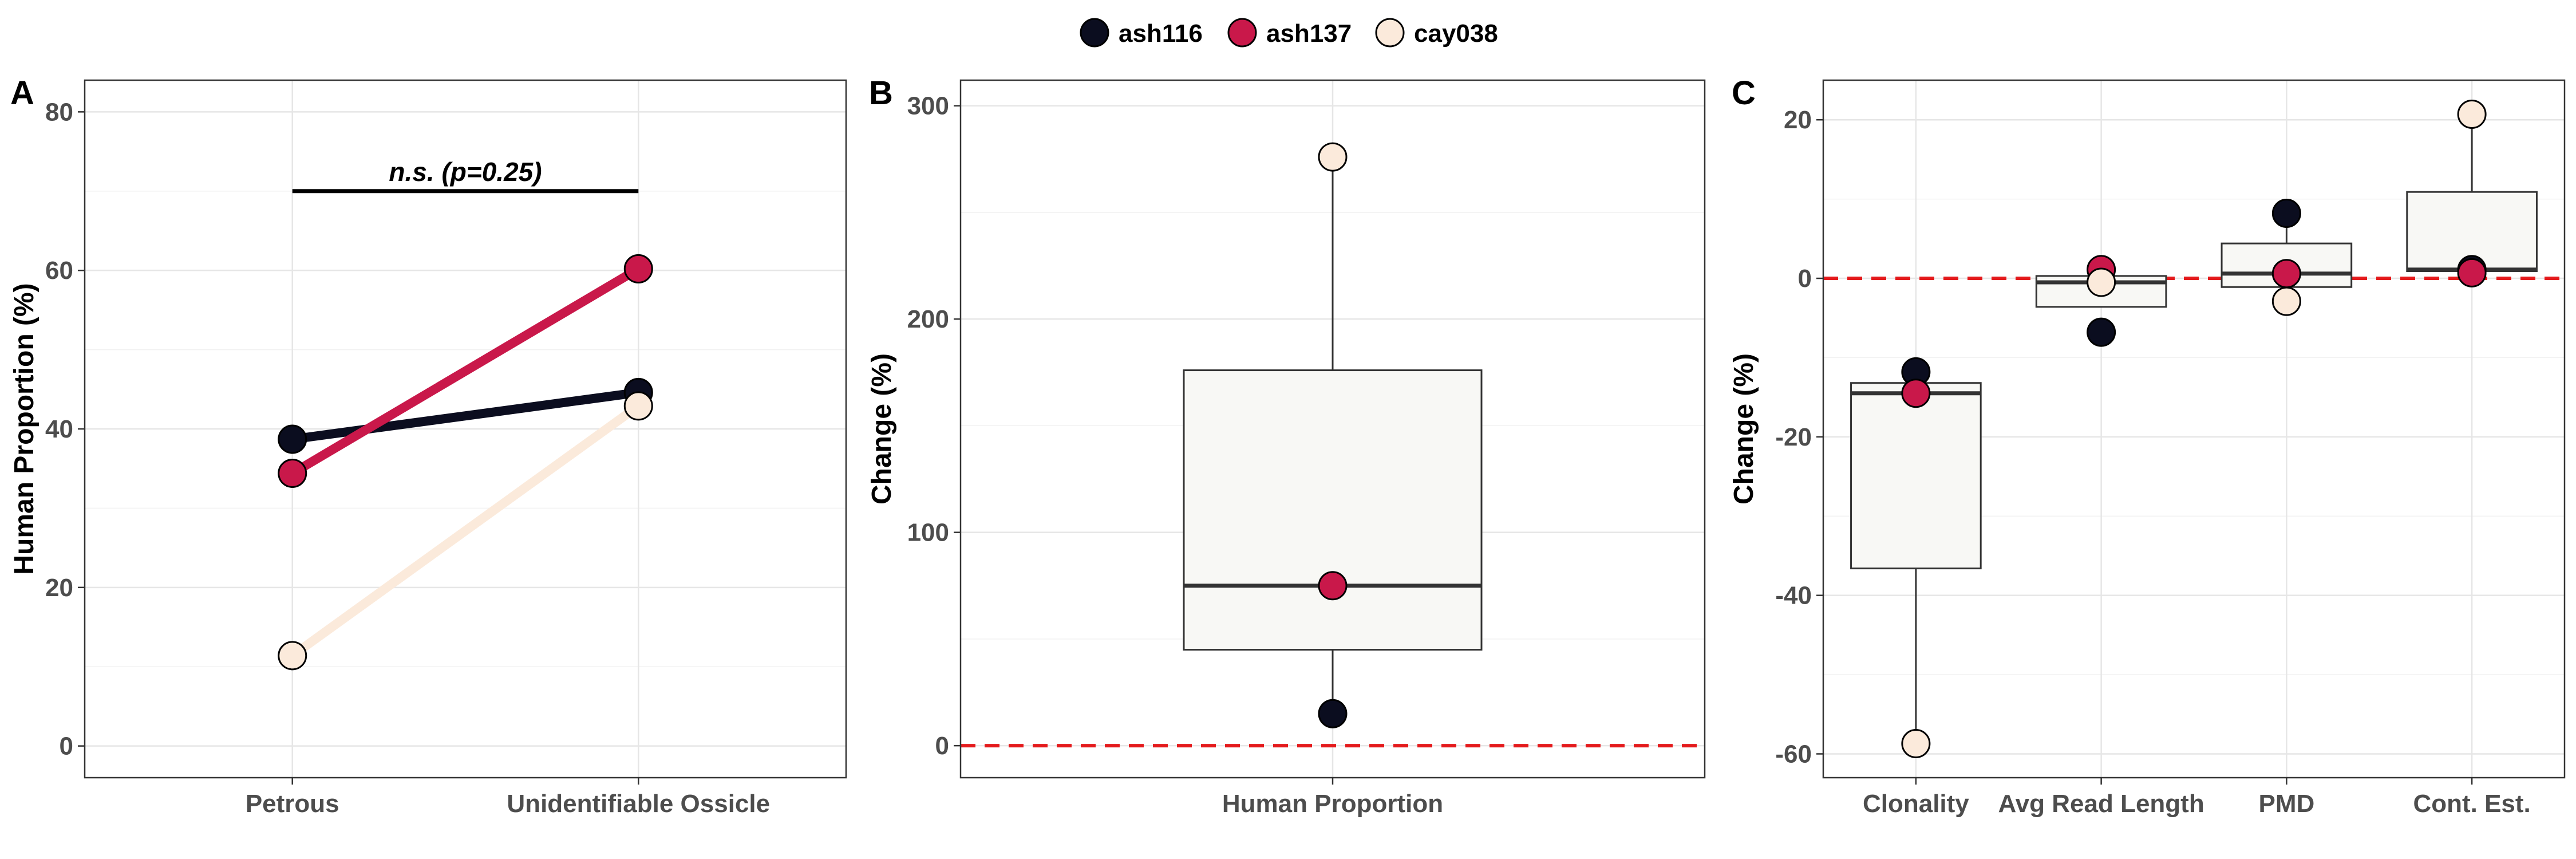 The height and width of the screenshot is (859, 2576). What do you see at coordinates (881, 93) in the screenshot?
I see `panel-b-letter: B` at bounding box center [881, 93].